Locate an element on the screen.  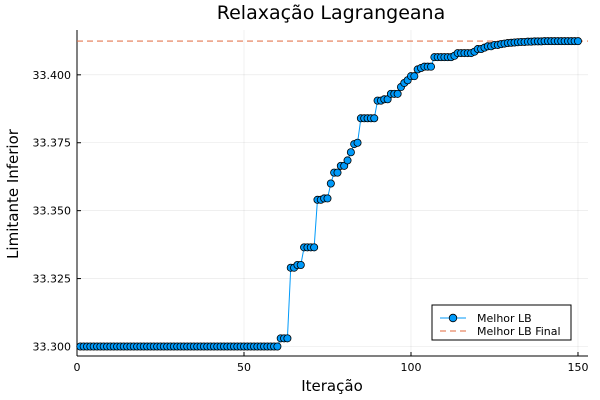
x-tick-label-2: 100 is located at coordinates (410, 367).